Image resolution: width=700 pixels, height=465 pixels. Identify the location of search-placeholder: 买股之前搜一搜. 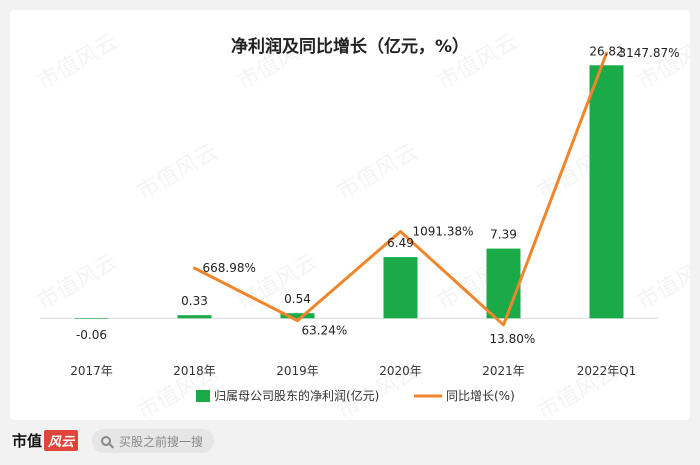
(161, 441).